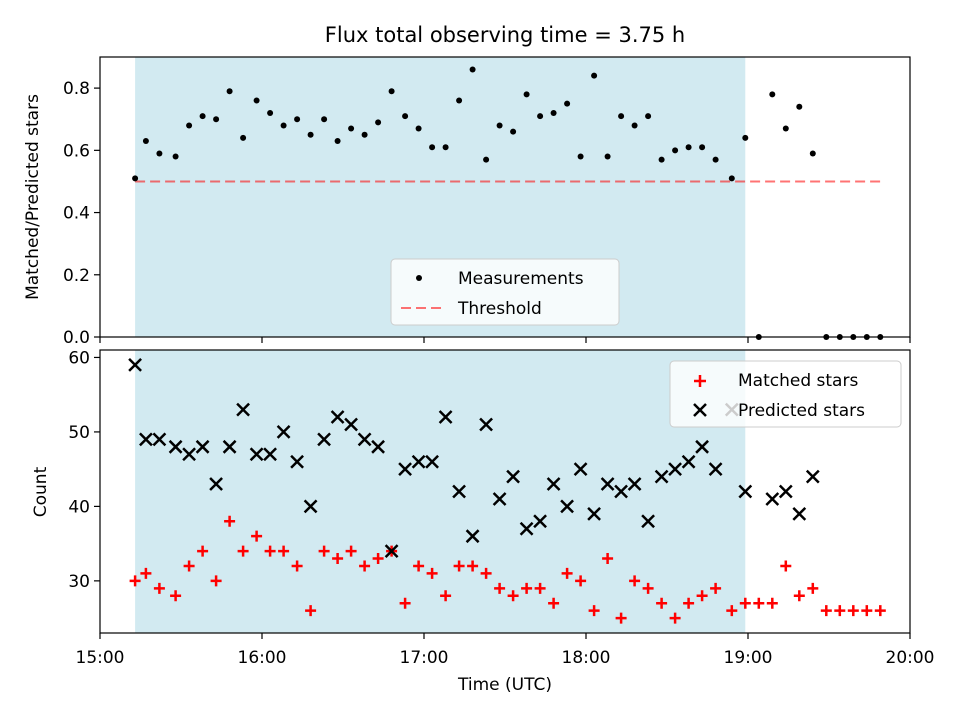 The width and height of the screenshot is (960, 720). Describe the element at coordinates (521, 279) in the screenshot. I see `legend-measurements-label: Measurements` at that location.